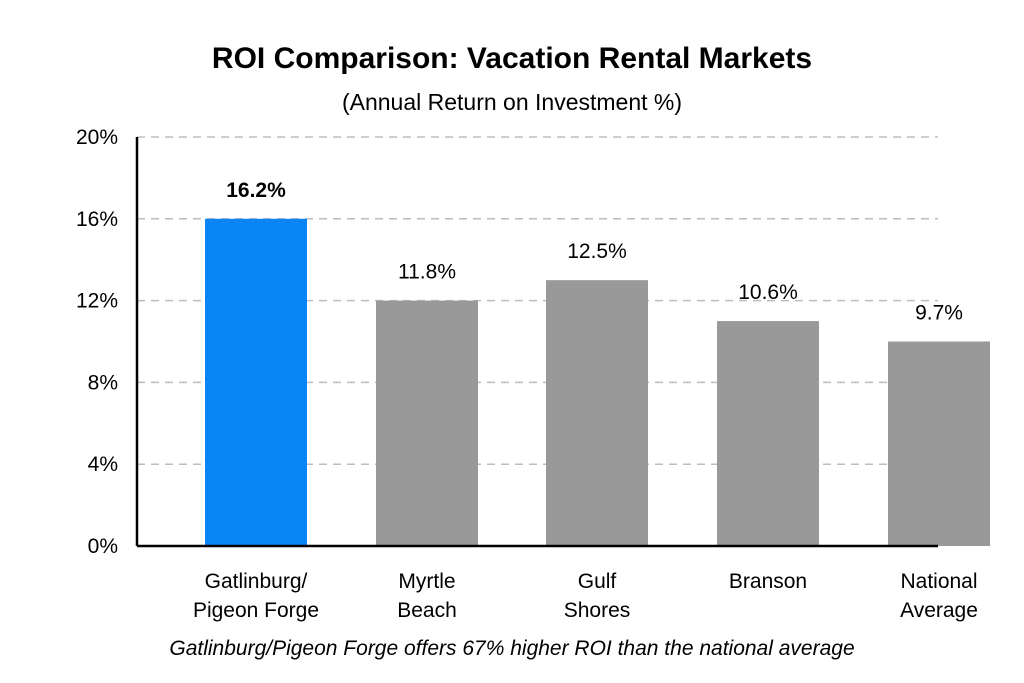  Describe the element at coordinates (512, 102) in the screenshot. I see `chart-subtitle: (Annual Return on Investment %)` at that location.